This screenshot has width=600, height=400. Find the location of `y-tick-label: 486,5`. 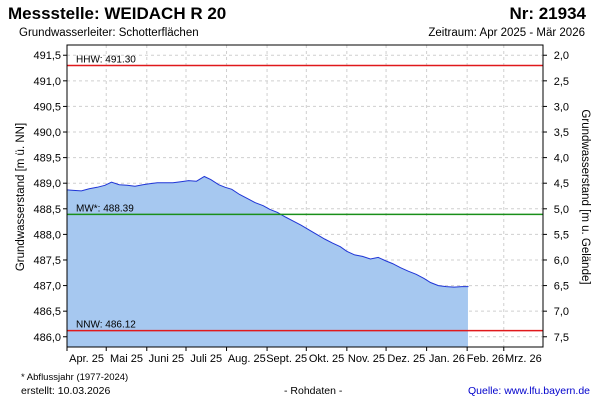

y-tick-label: 486,5 is located at coordinates (47, 312).